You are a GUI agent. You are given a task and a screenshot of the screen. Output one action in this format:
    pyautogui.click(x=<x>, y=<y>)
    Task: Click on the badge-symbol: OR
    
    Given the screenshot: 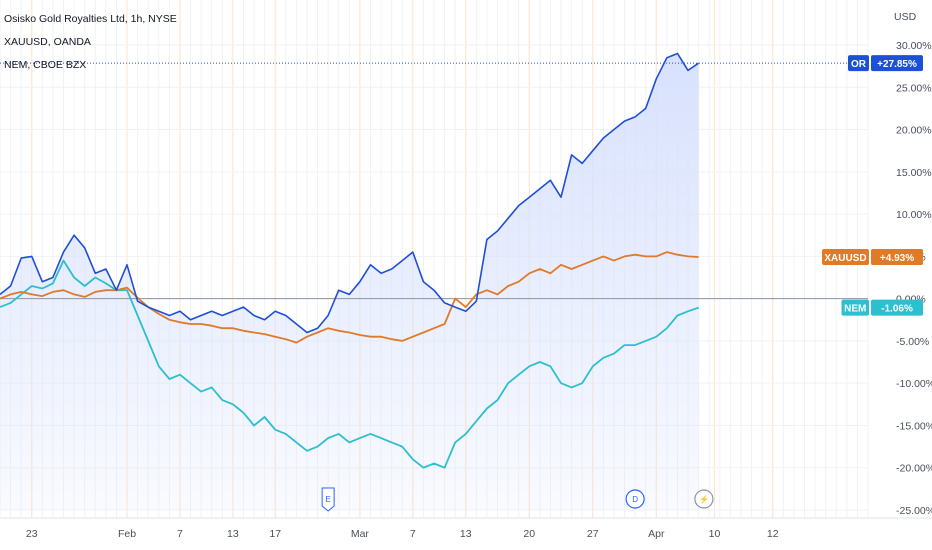 What is the action you would take?
    pyautogui.click(x=859, y=64)
    